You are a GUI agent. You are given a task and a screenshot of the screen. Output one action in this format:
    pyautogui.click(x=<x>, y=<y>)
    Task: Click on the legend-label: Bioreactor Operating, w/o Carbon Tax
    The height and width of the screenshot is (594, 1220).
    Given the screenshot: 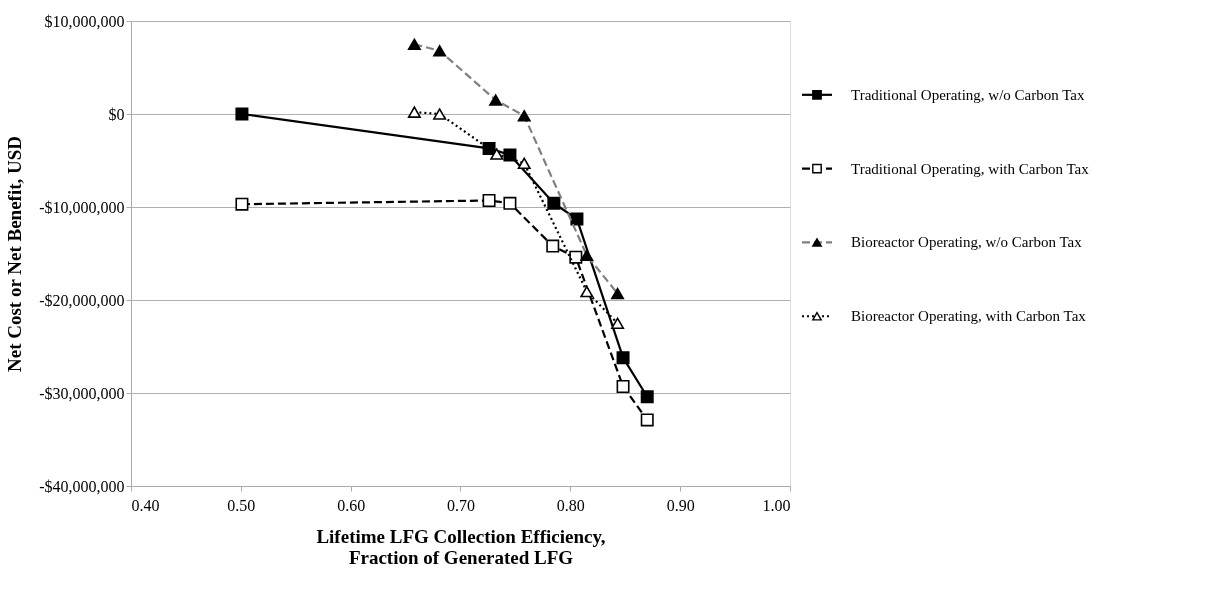 What is the action you would take?
    pyautogui.click(x=967, y=242)
    